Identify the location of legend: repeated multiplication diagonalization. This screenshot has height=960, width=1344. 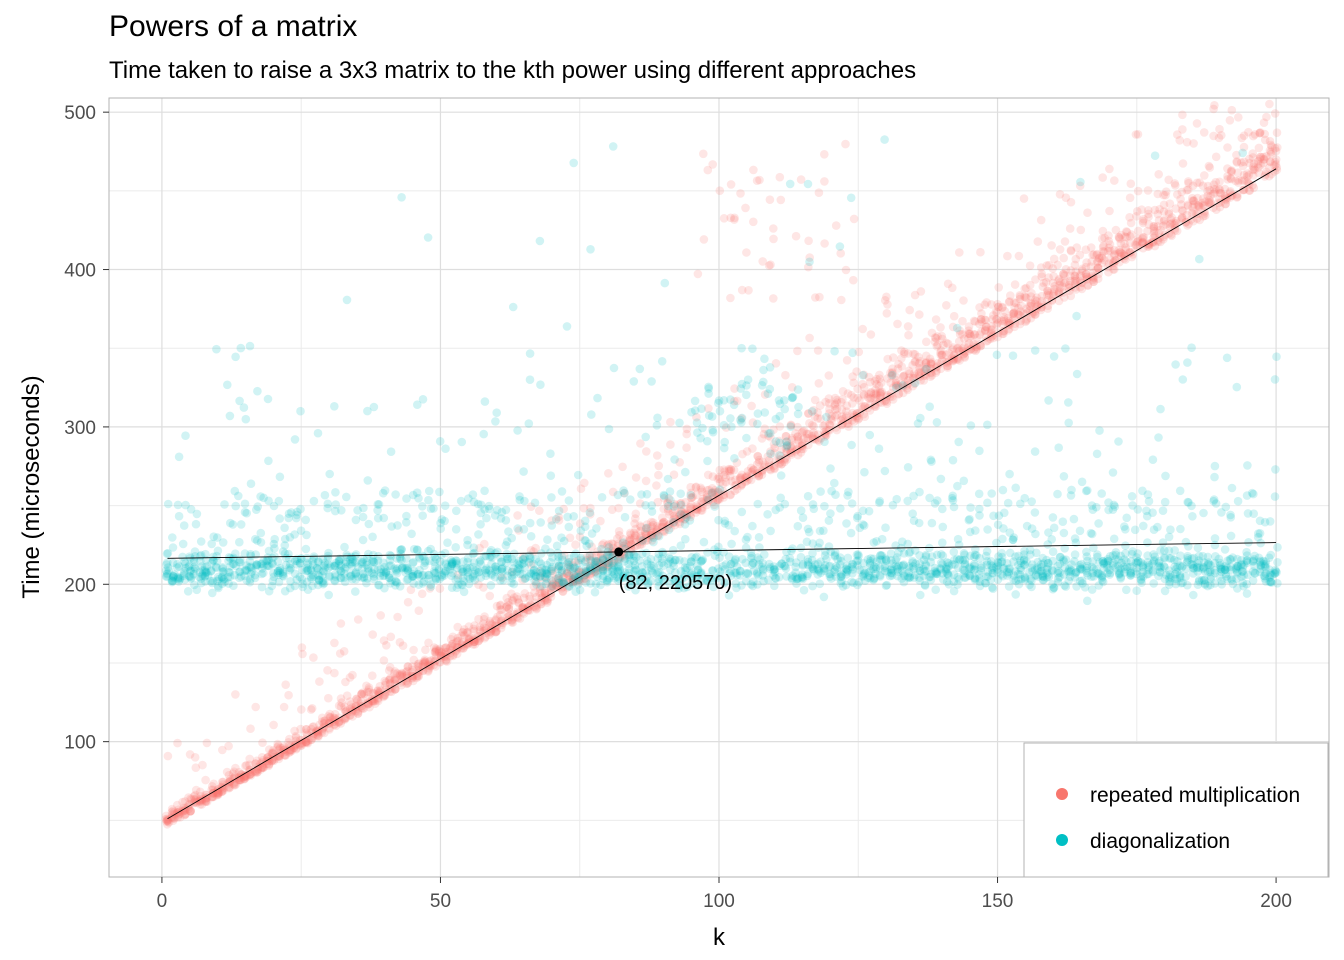
(1176, 810).